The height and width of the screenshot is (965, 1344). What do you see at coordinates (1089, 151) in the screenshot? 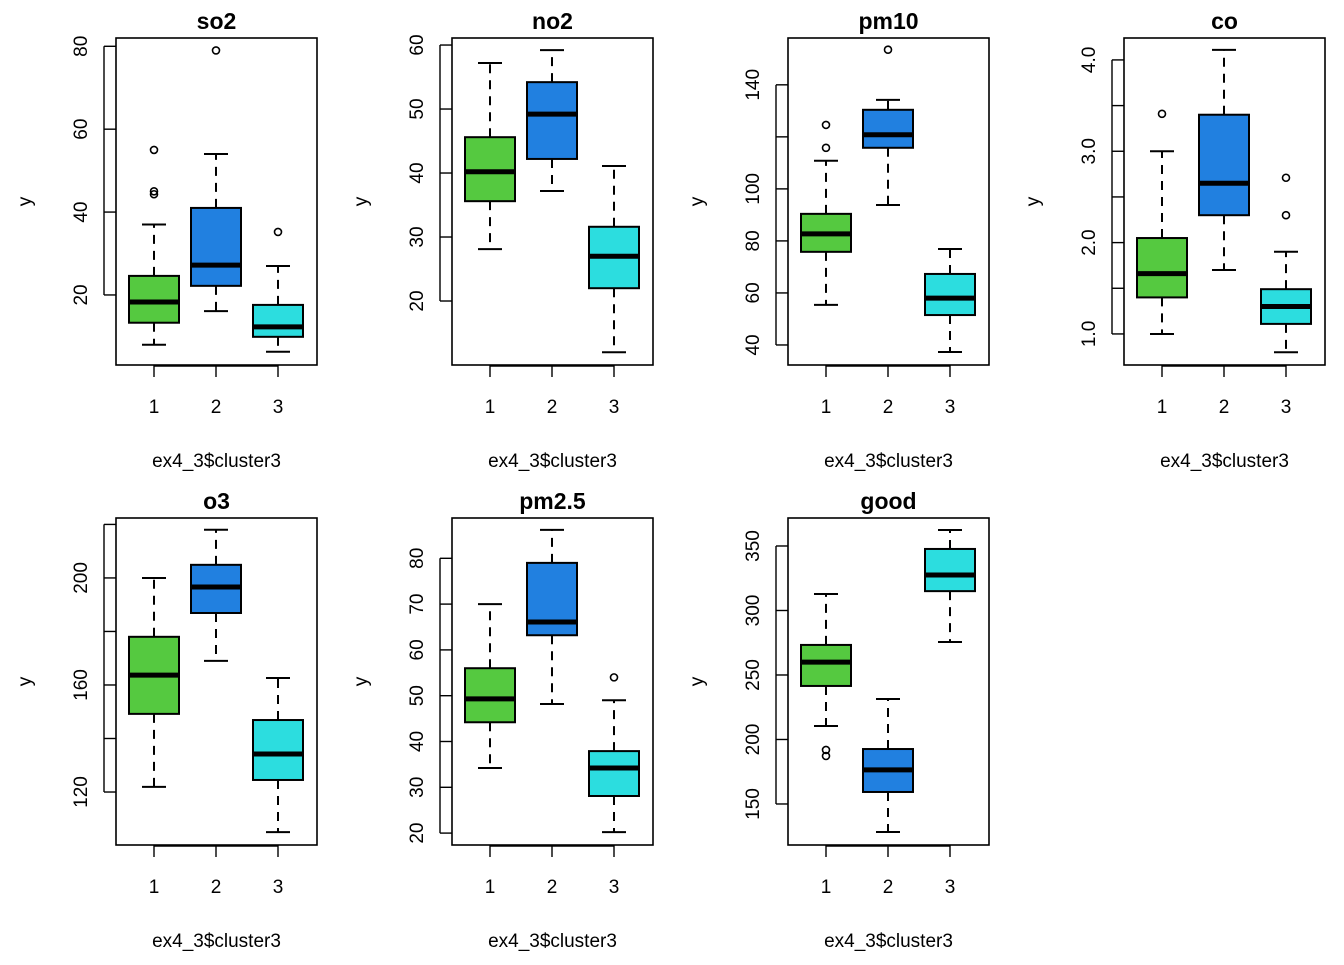
I see `y-tick-label: 3.0` at bounding box center [1089, 151].